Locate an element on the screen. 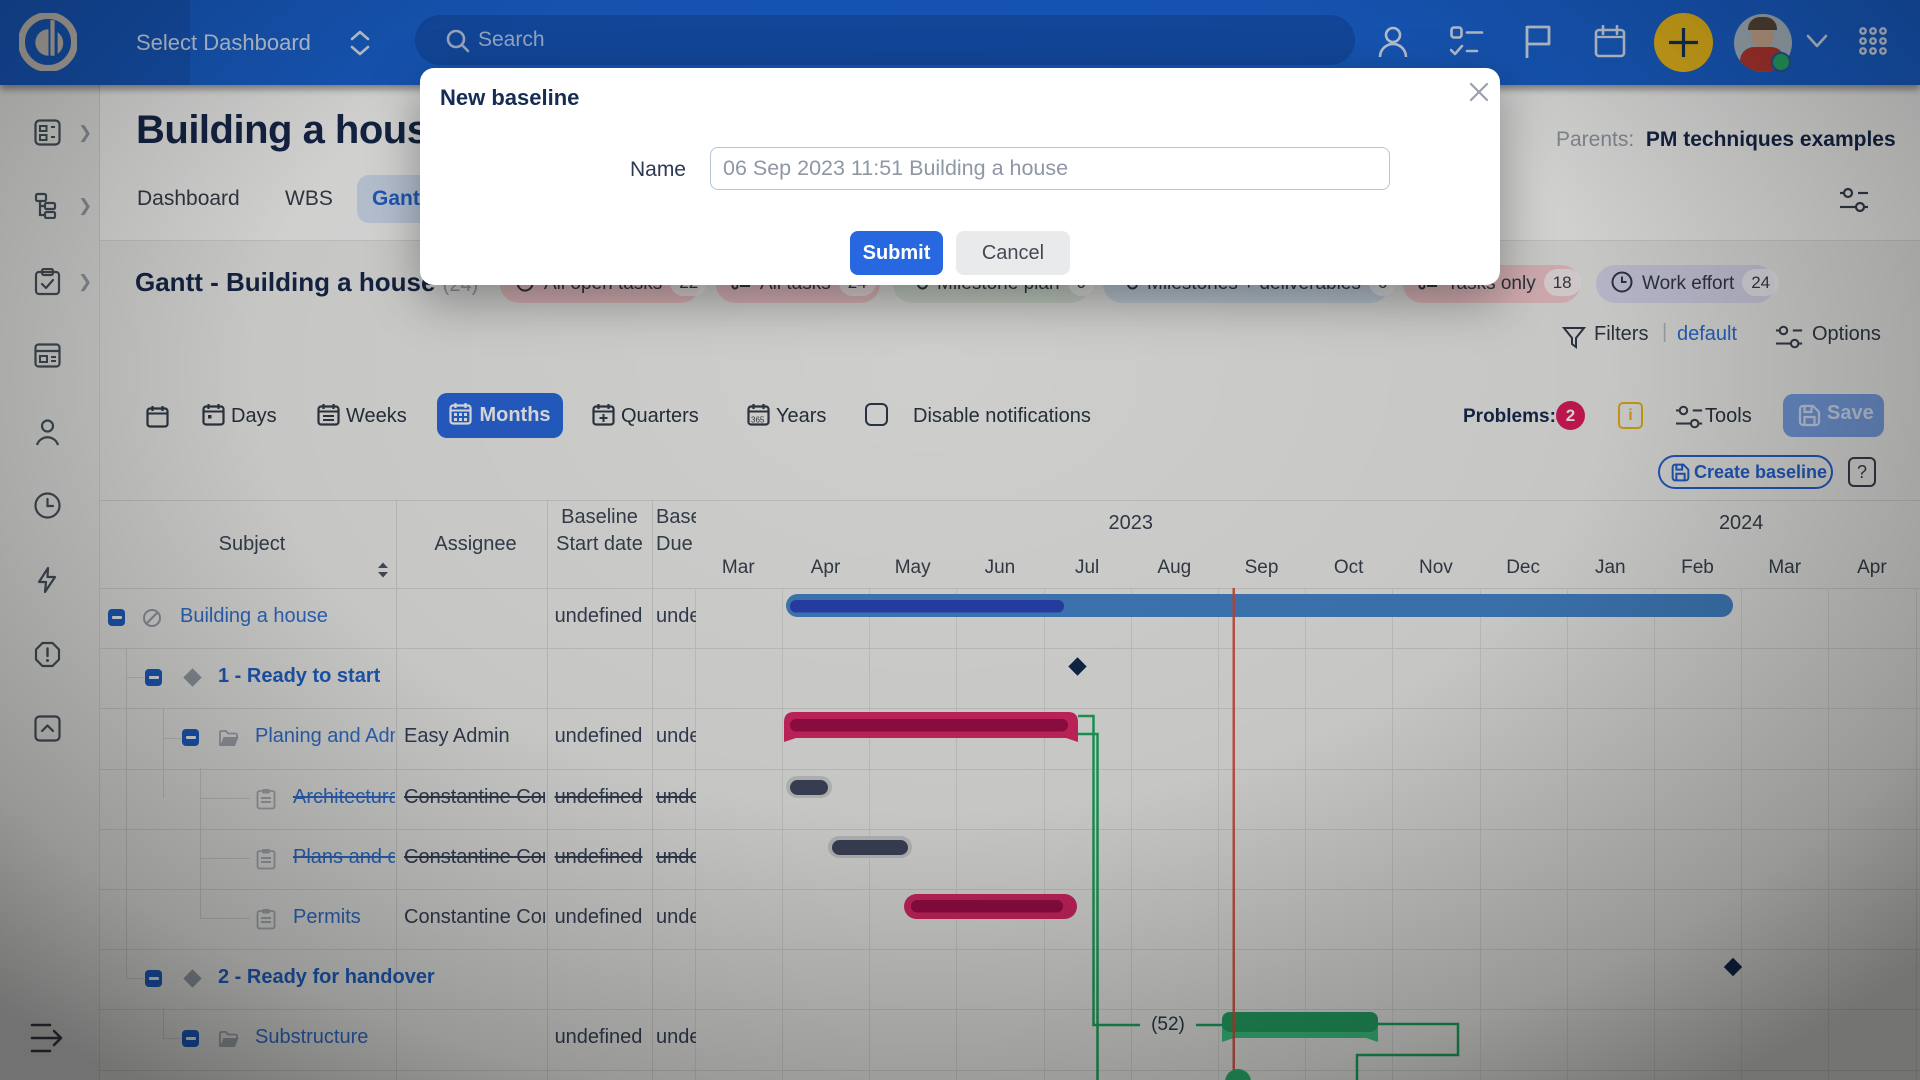 This screenshot has width=1920, height=1080. svg-text: 365 is located at coordinates (758, 420).